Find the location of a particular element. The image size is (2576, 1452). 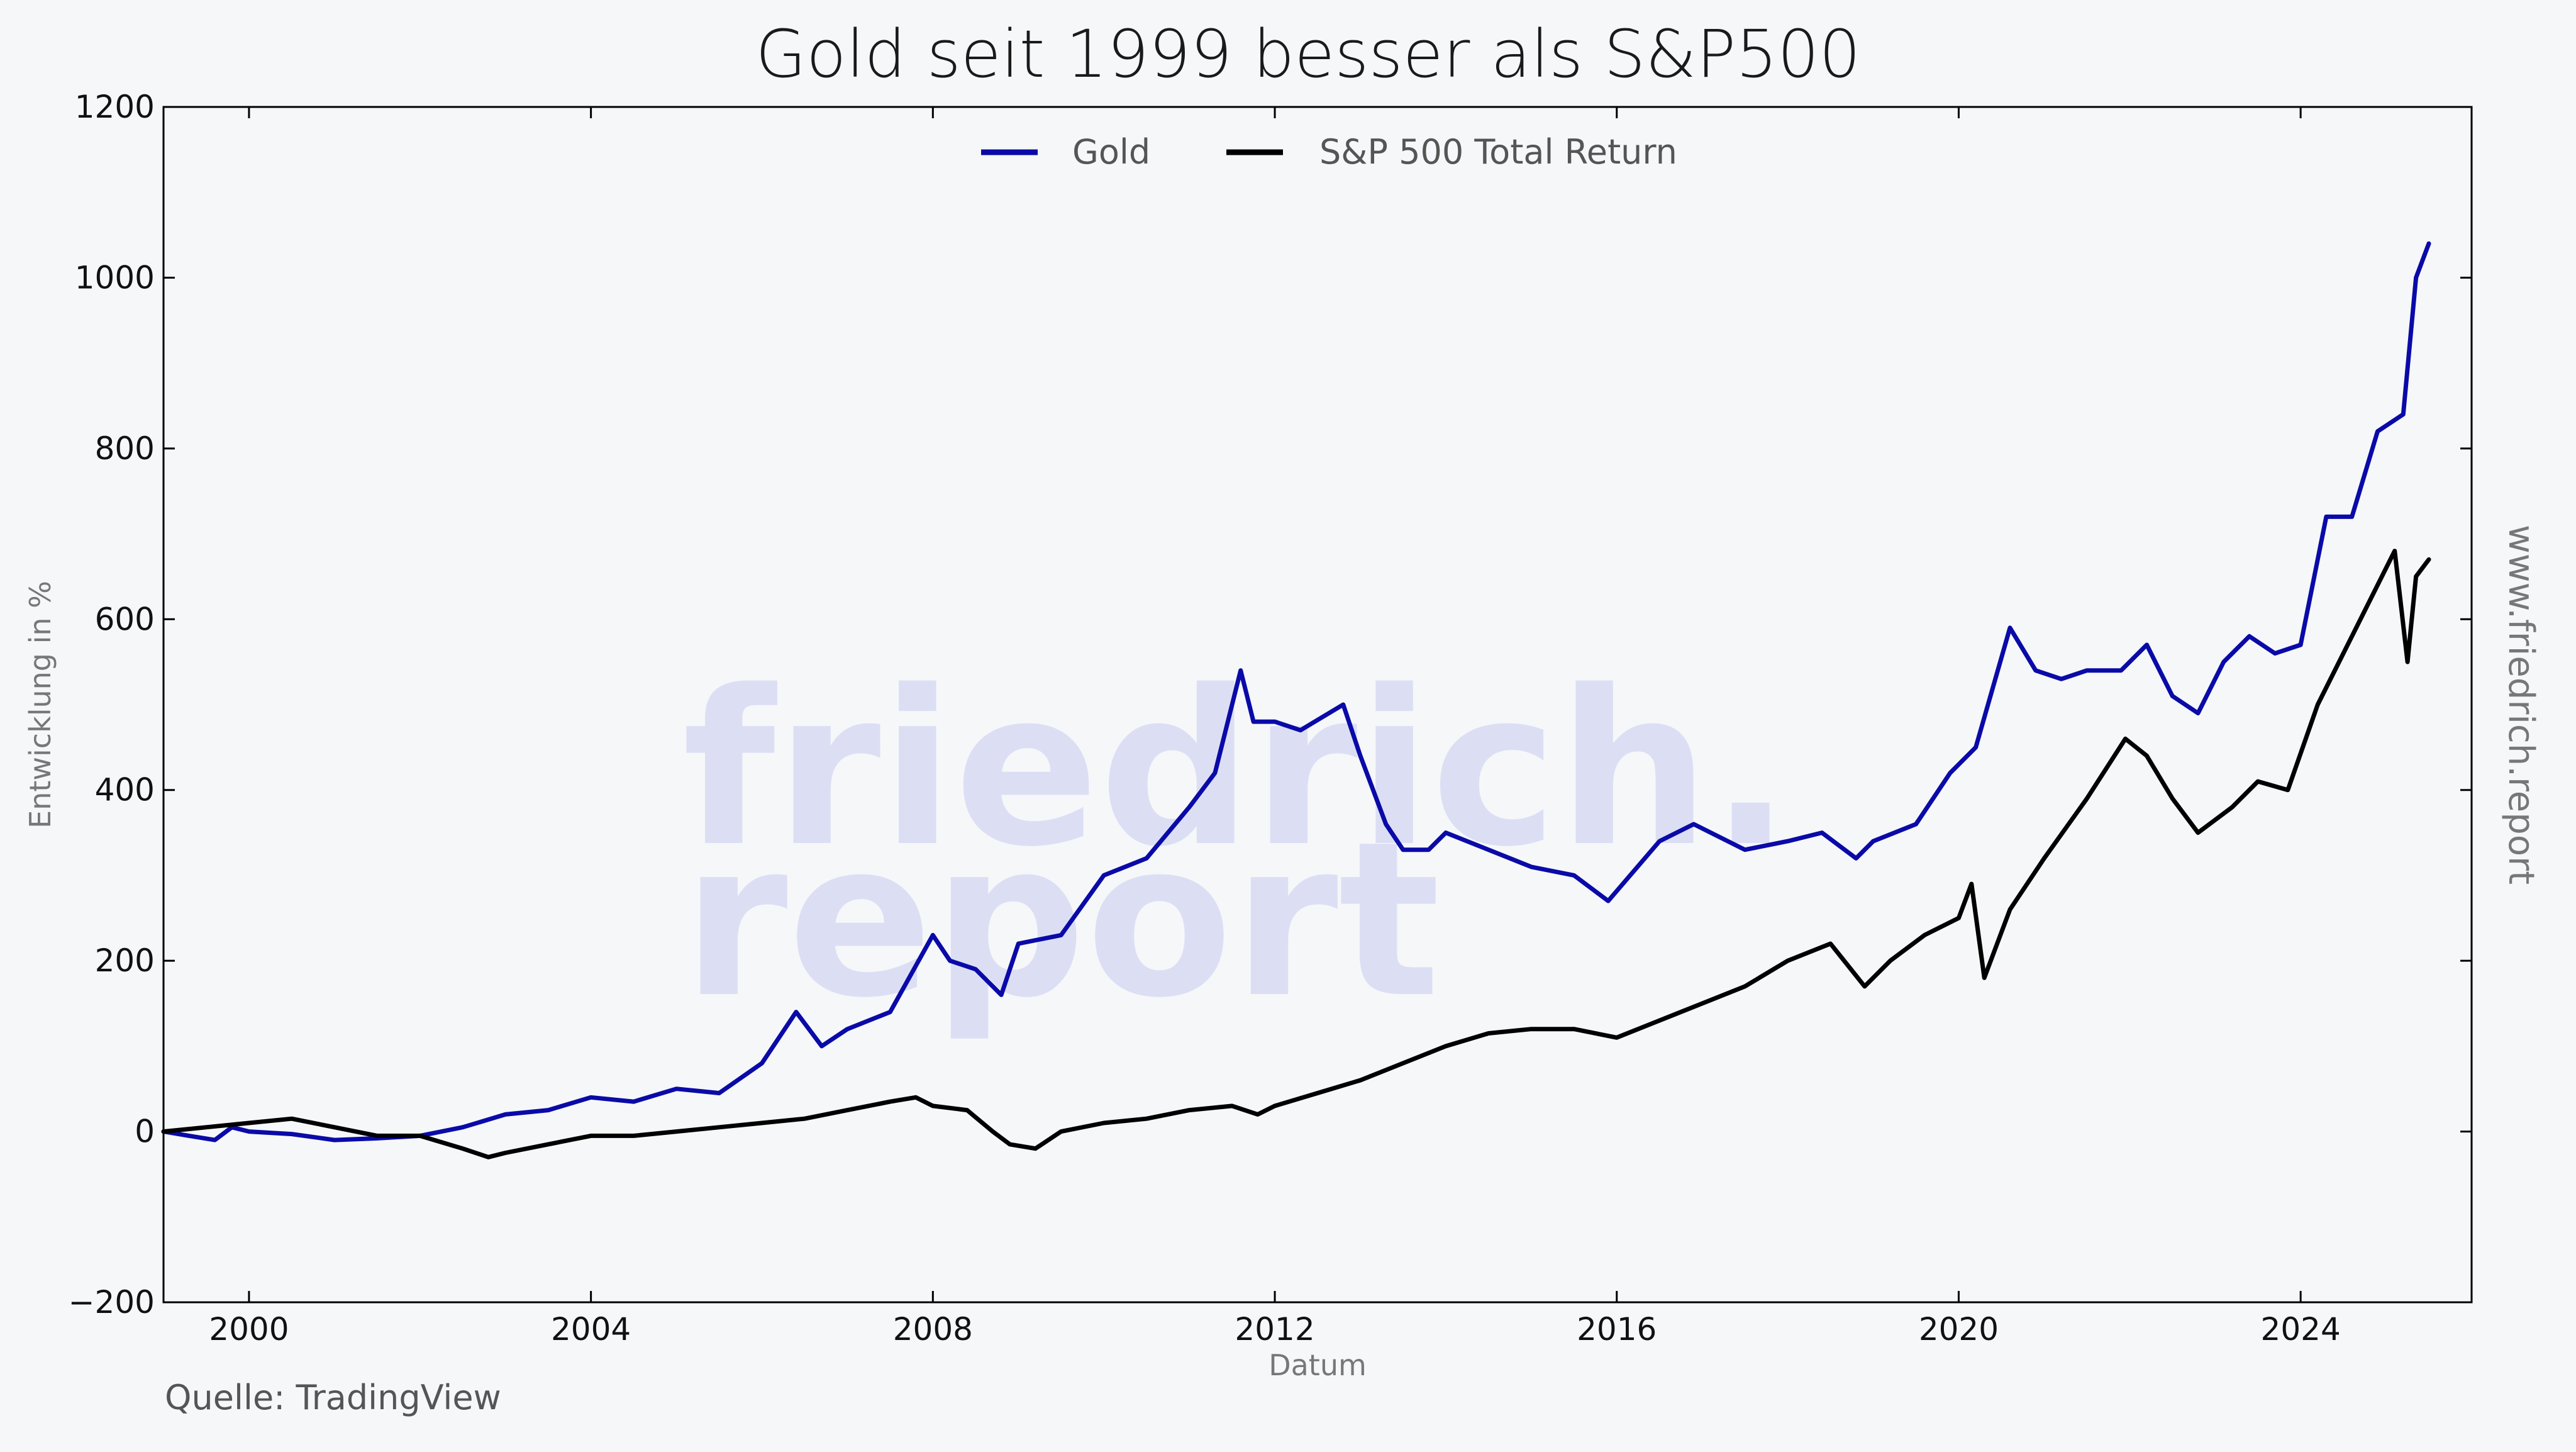

x-tick-label: 2004 is located at coordinates (591, 1329).